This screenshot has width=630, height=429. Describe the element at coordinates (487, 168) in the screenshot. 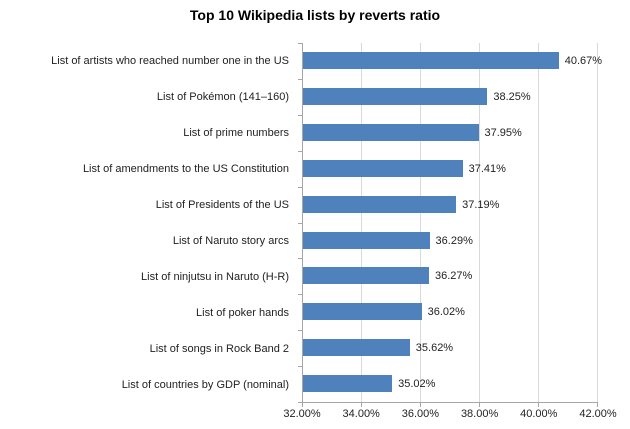

I see `data-label: 37.41%` at that location.